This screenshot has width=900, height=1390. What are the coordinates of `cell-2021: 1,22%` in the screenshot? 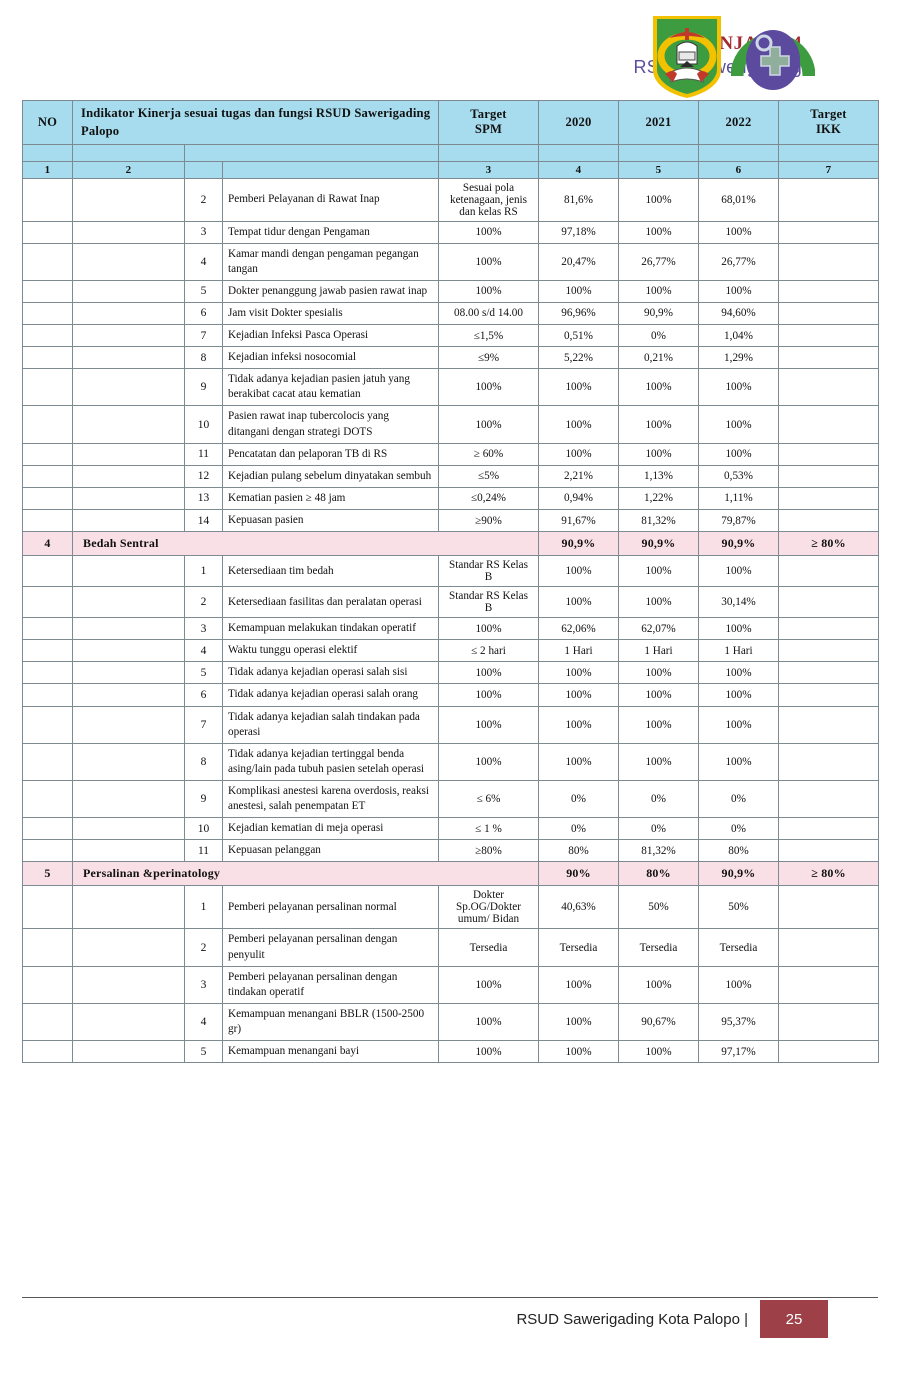 It's located at (658, 498).